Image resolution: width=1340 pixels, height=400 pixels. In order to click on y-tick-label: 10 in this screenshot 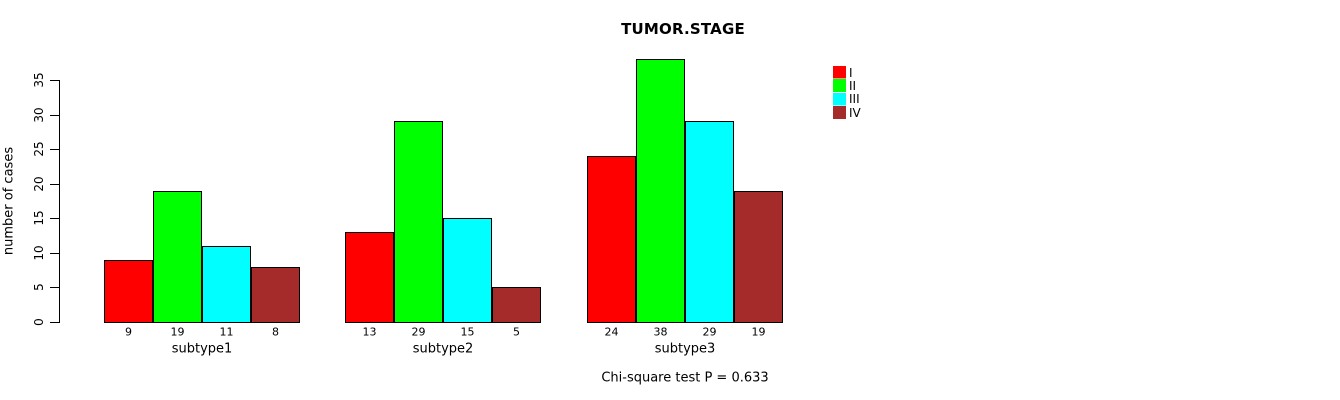, I will do `click(39, 253)`.